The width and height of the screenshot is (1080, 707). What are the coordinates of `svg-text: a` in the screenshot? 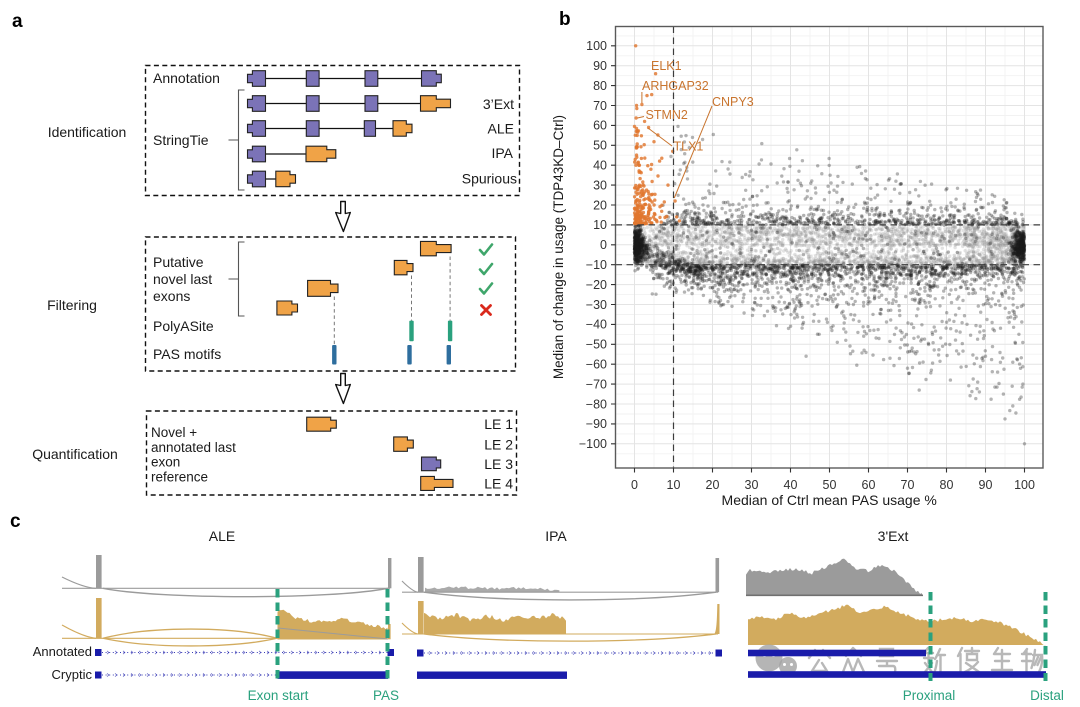 It's located at (17, 21).